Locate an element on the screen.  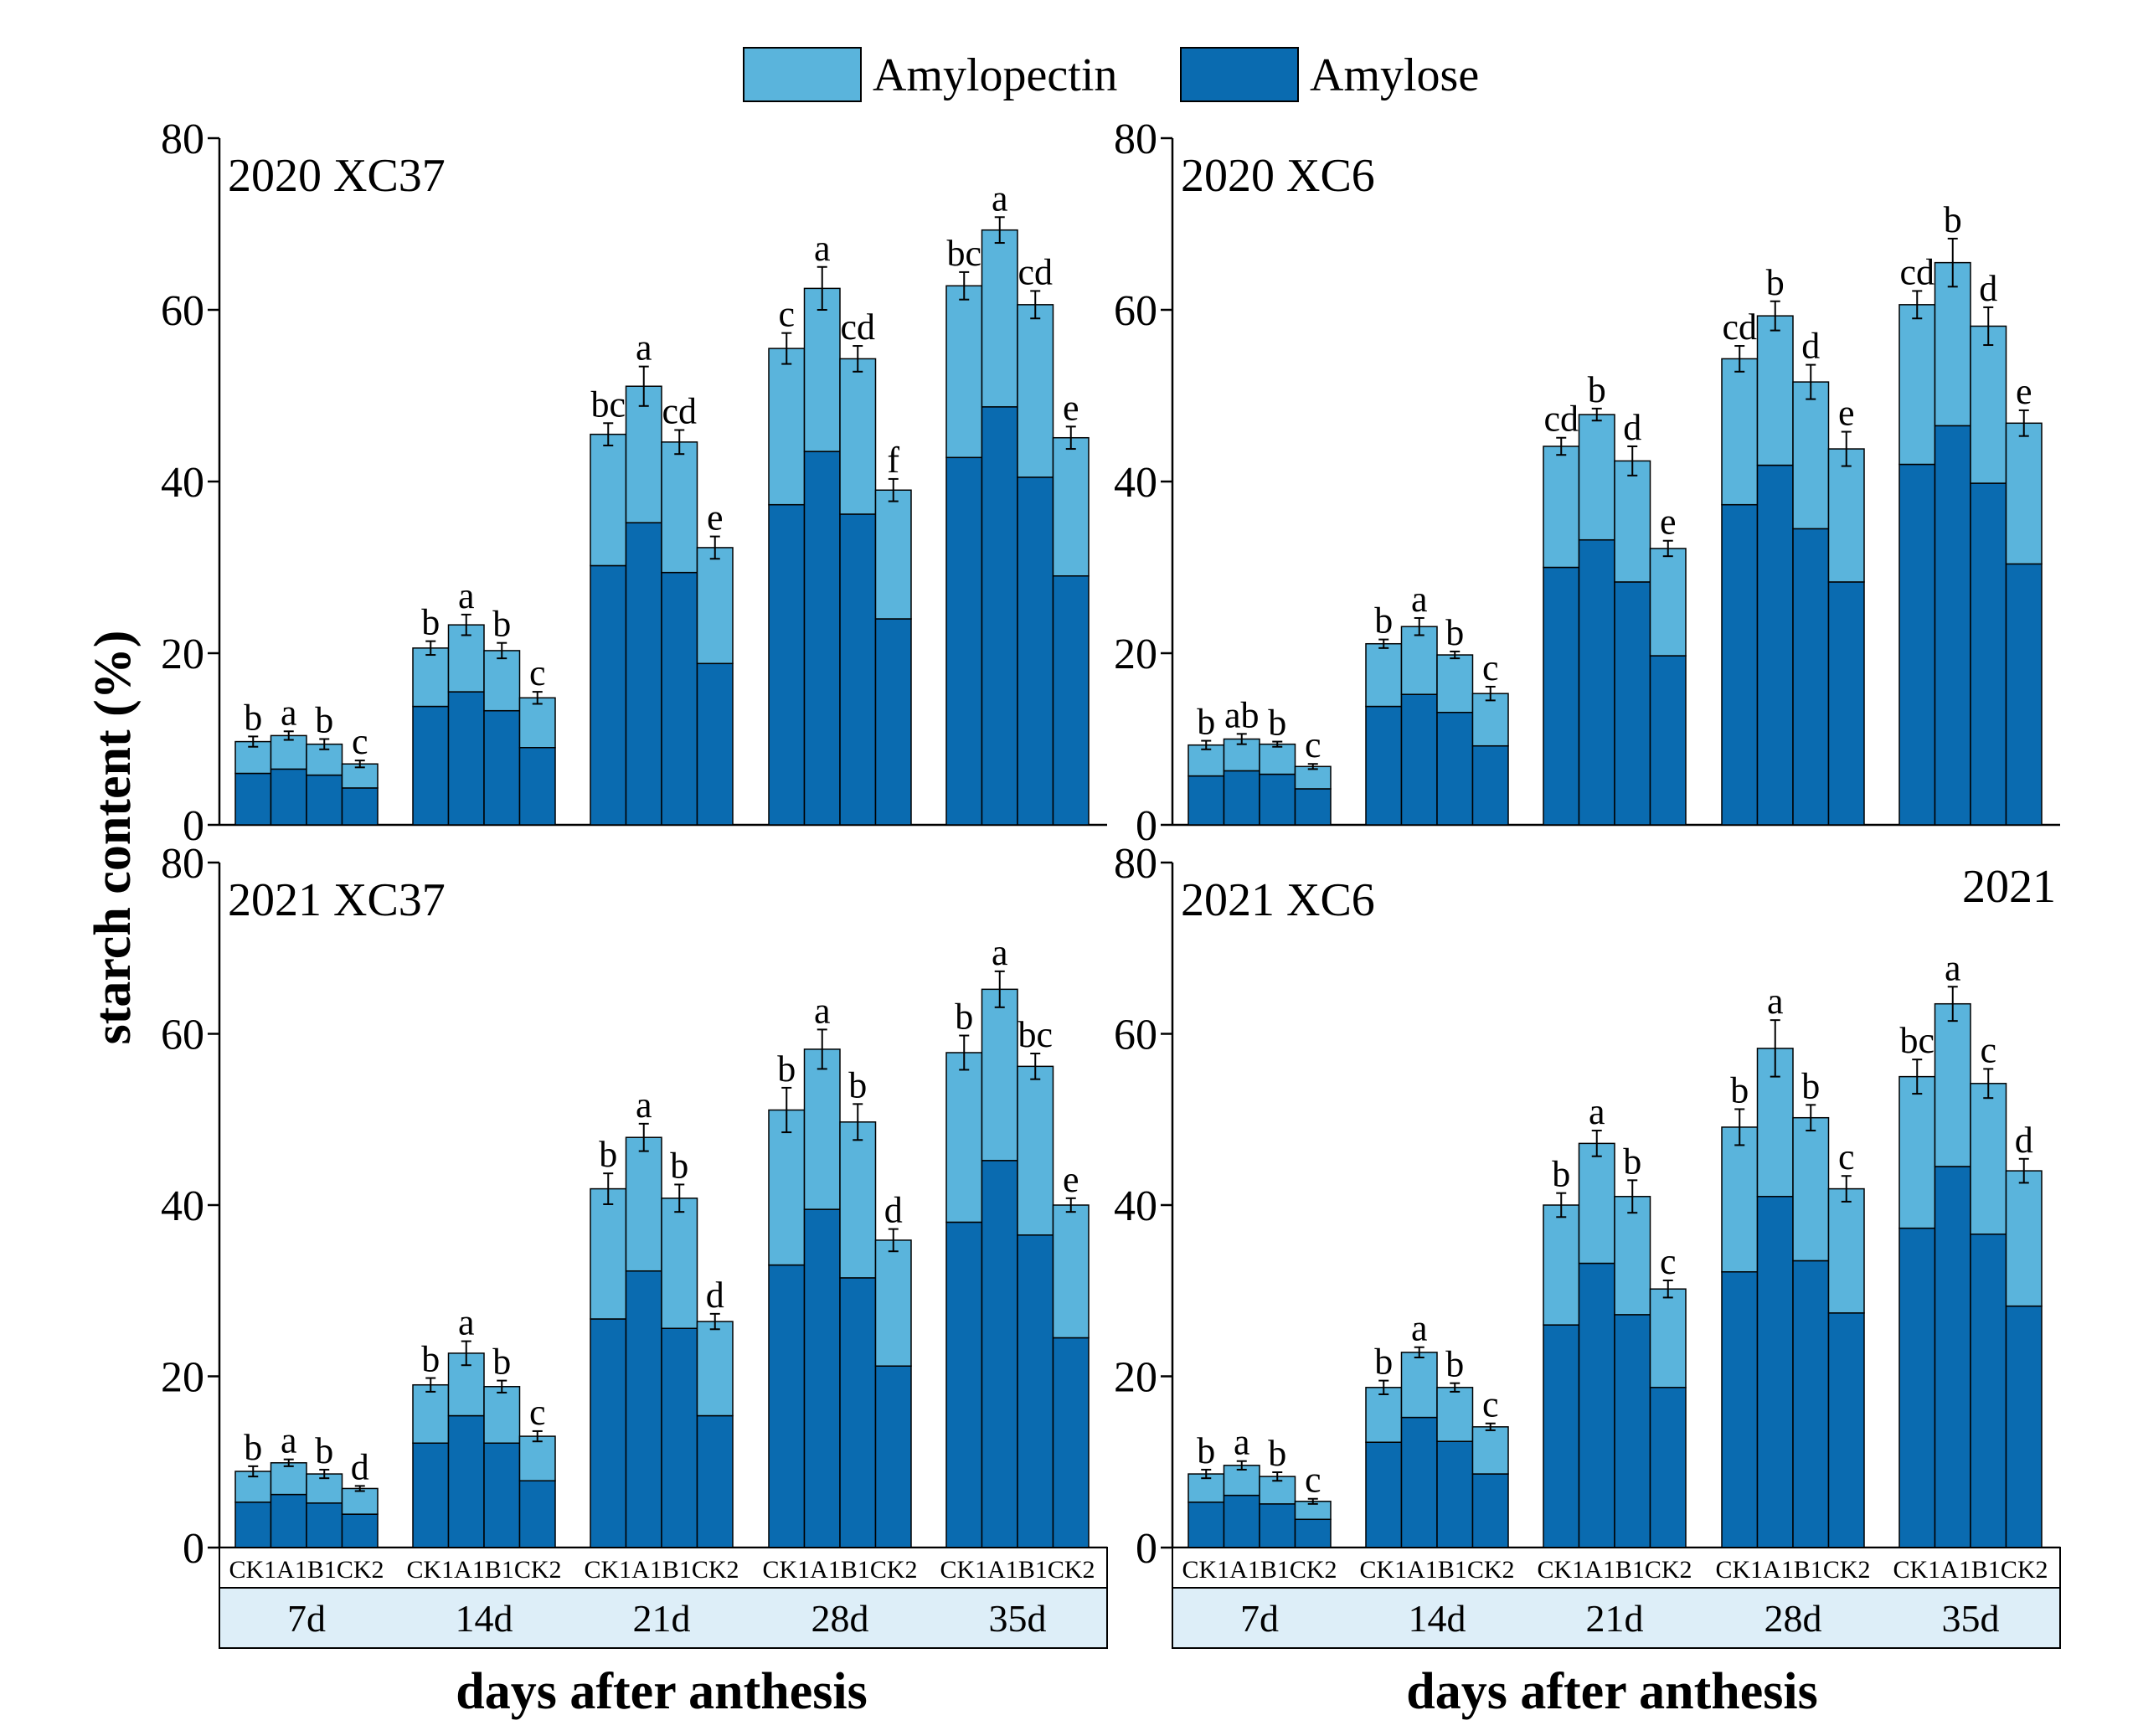
y-axis-label: starch content (%) is located at coordinates (113, 838).